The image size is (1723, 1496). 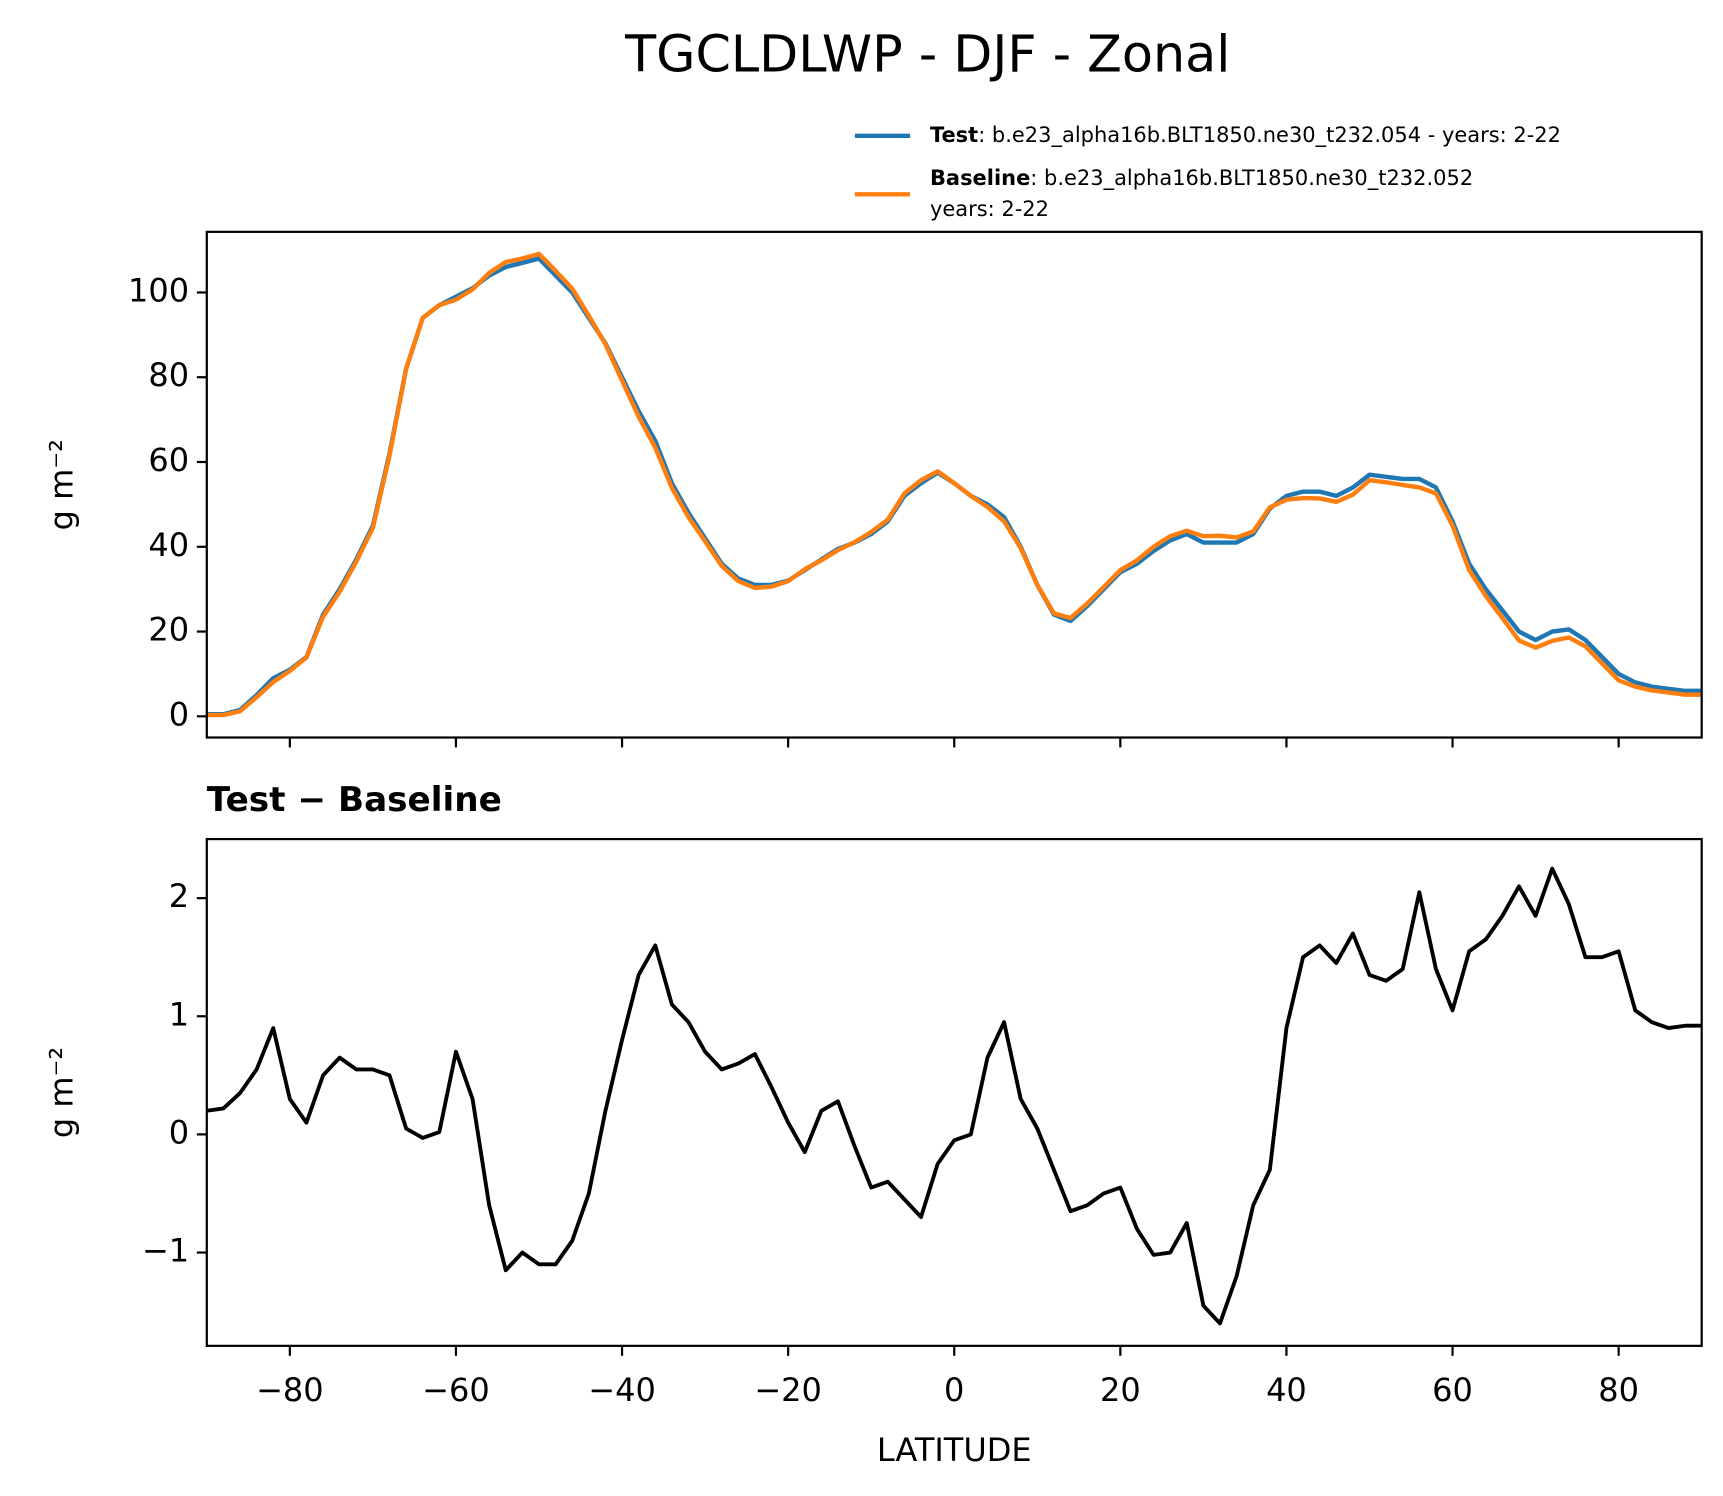 I want to click on y-tick-label: 60, so click(x=168, y=460).